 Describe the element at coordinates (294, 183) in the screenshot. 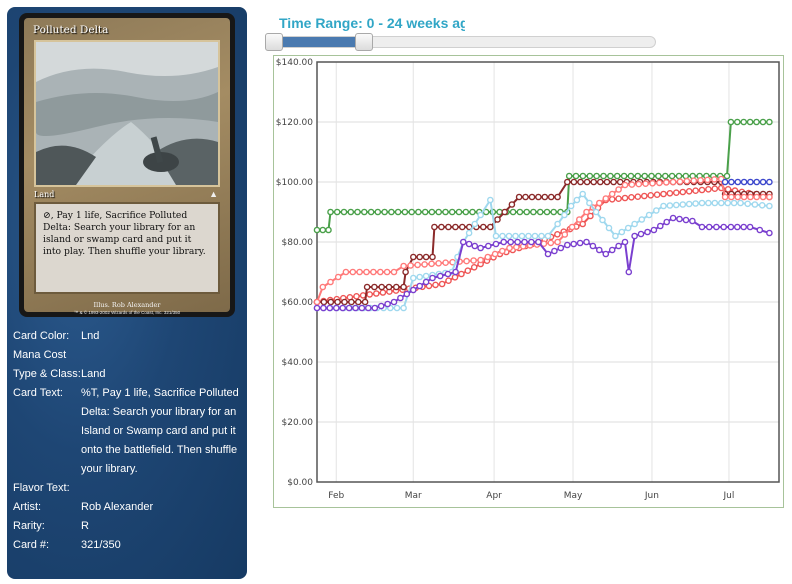

I see `y-tick-label: $100.00` at that location.